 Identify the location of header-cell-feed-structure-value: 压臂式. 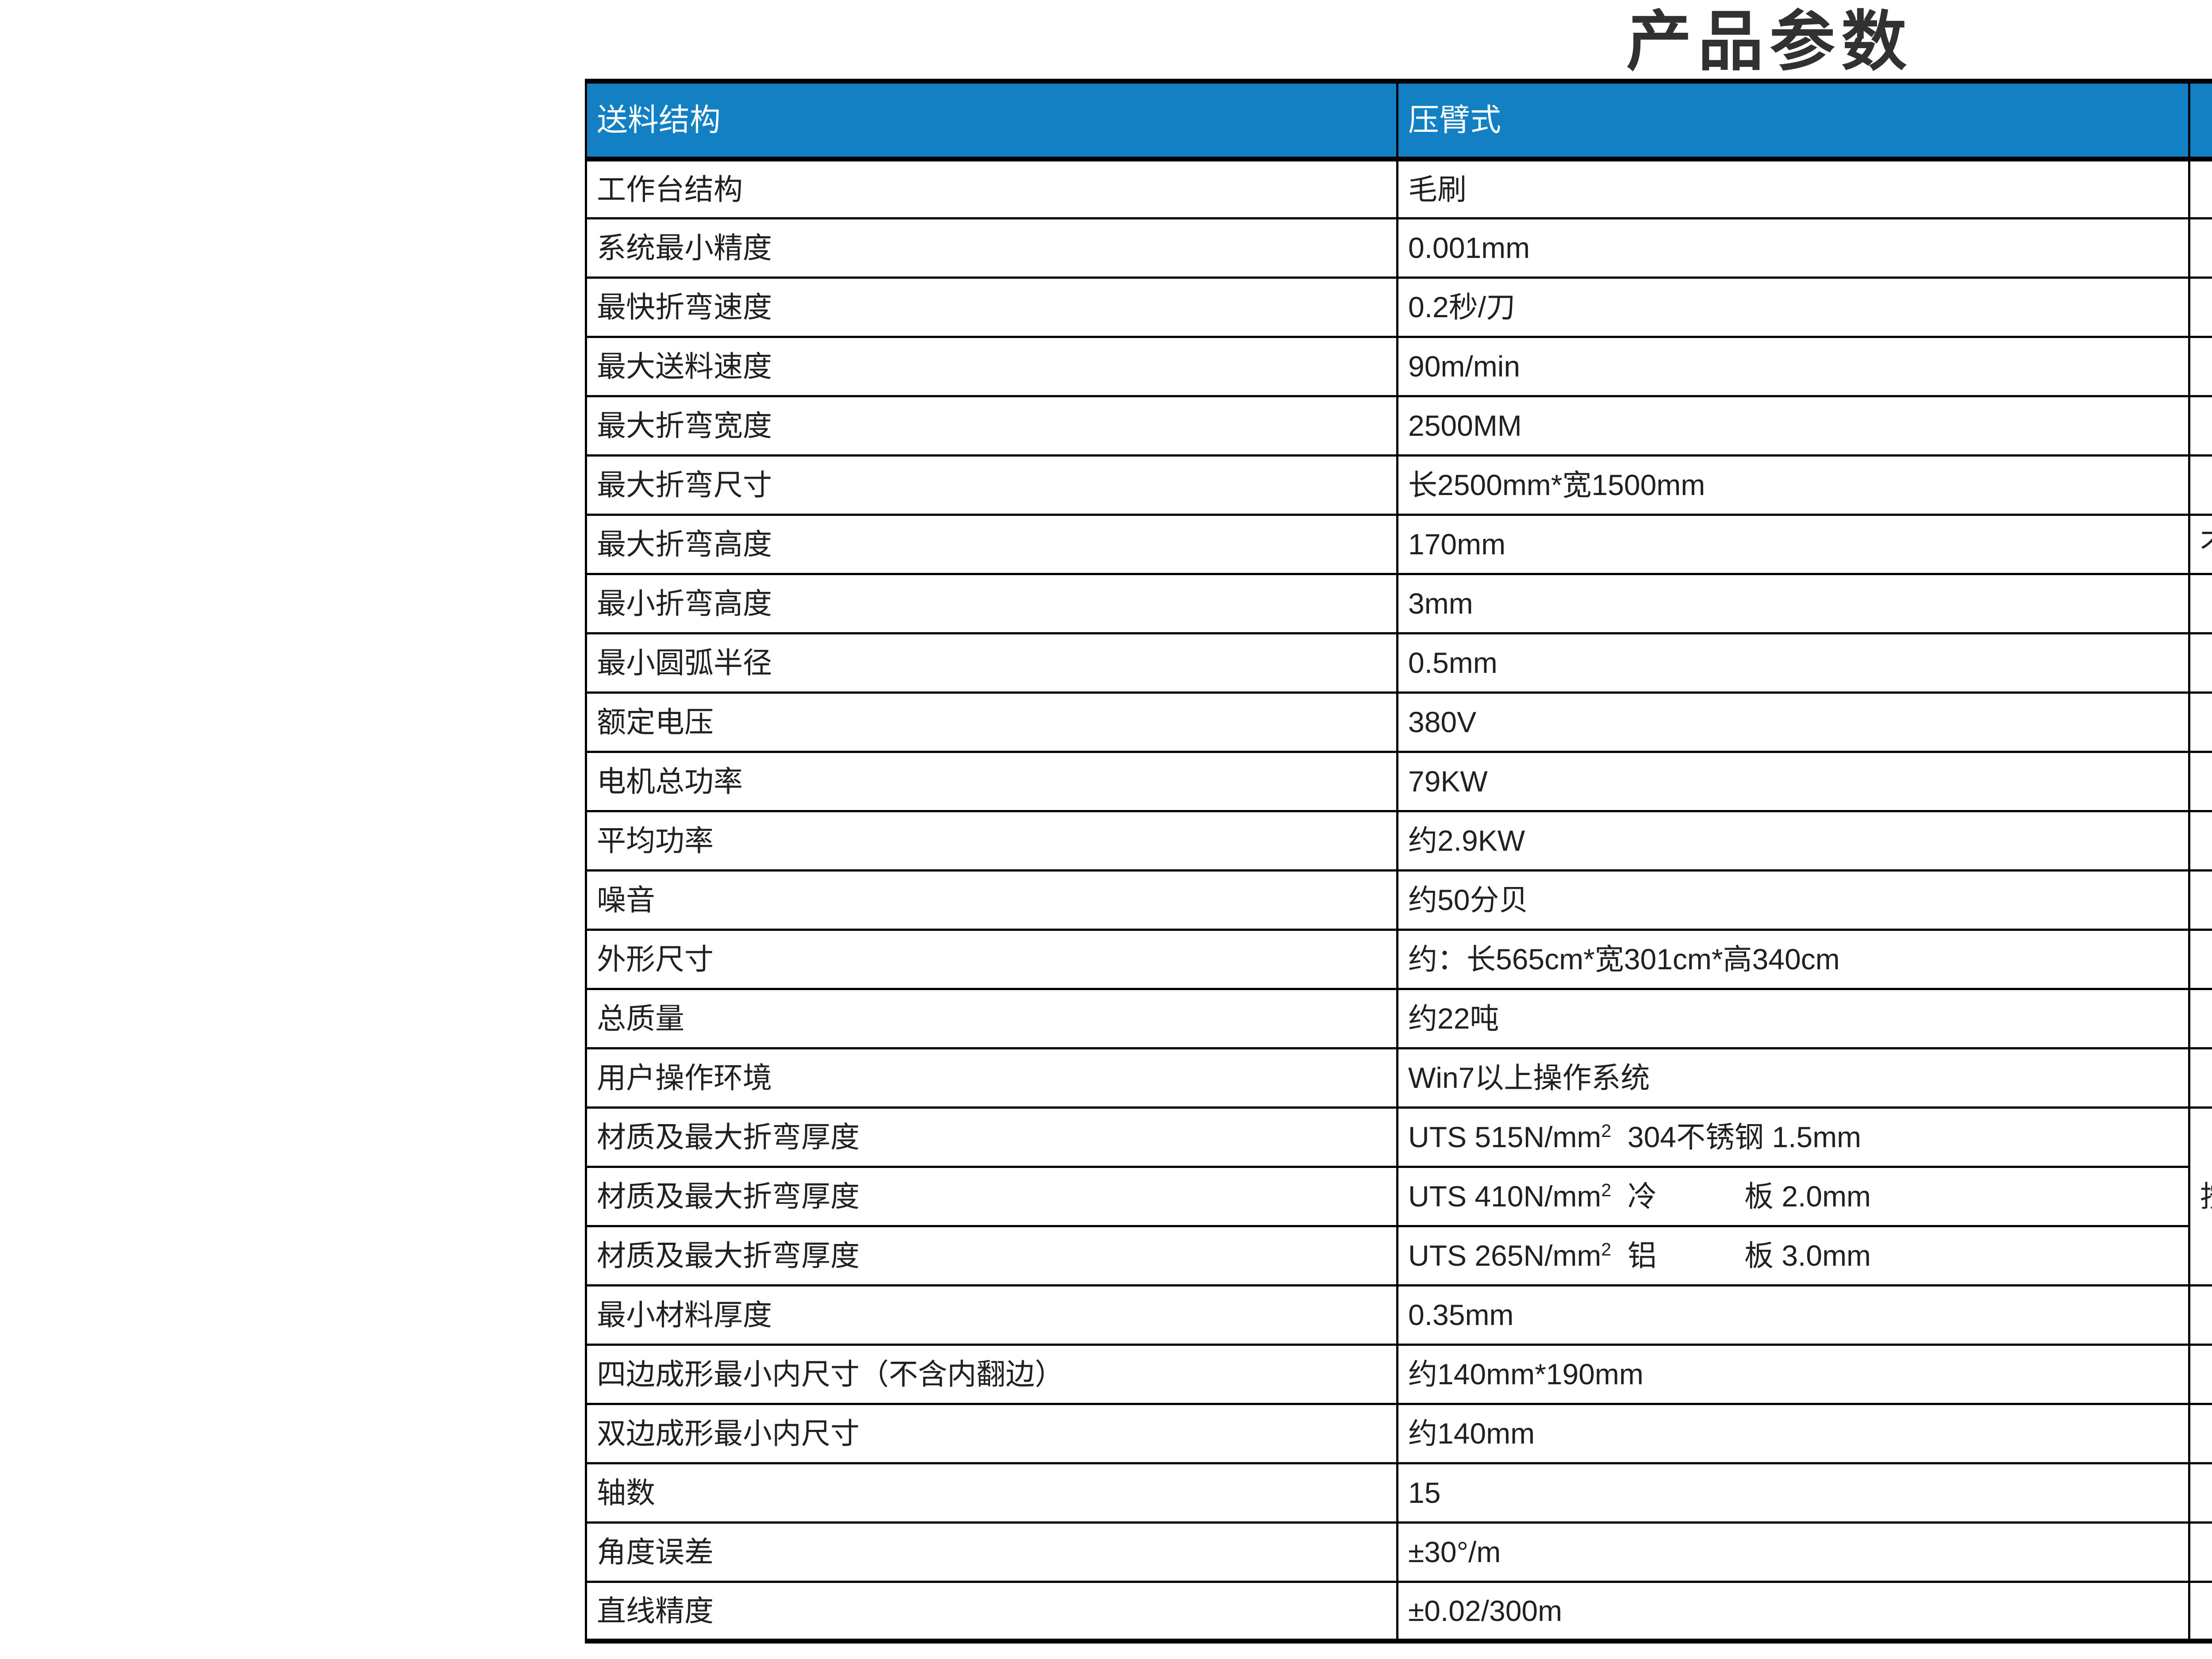
(1793, 120).